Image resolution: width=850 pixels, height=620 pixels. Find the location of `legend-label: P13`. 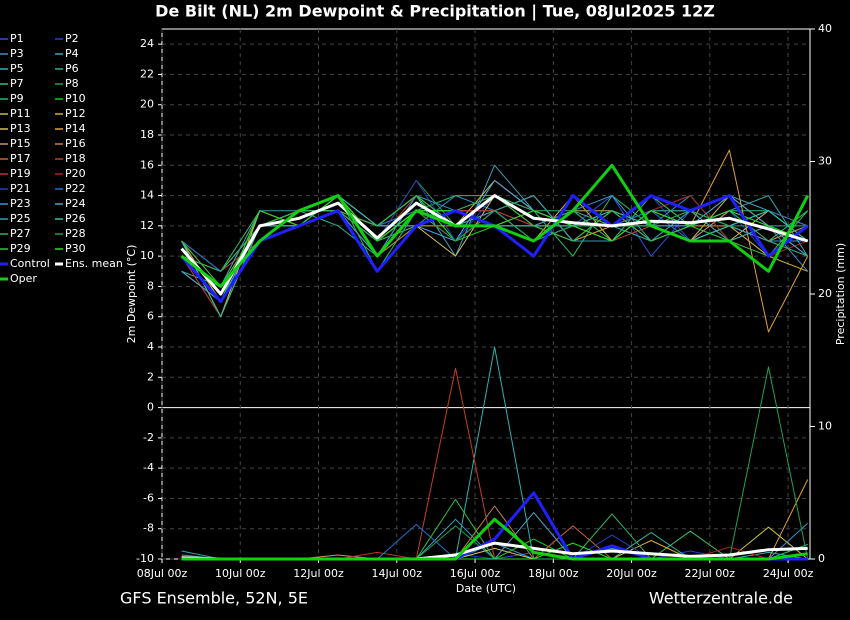

legend-label: P13 is located at coordinates (20, 128).